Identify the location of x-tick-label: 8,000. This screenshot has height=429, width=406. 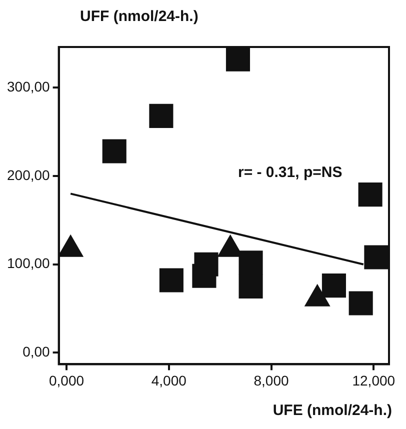
(271, 380).